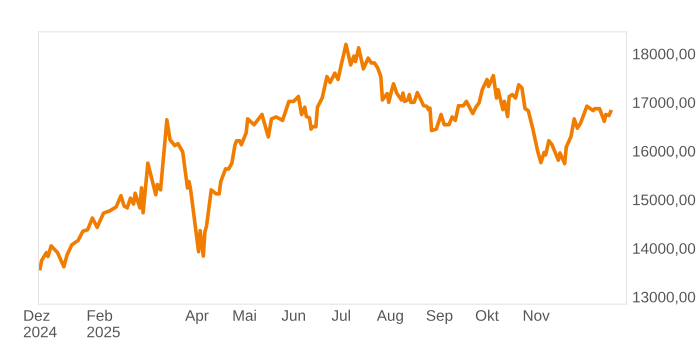 This screenshot has width=700, height=350. What do you see at coordinates (664, 103) in the screenshot?
I see `y-tick-label: 17000,00` at bounding box center [664, 103].